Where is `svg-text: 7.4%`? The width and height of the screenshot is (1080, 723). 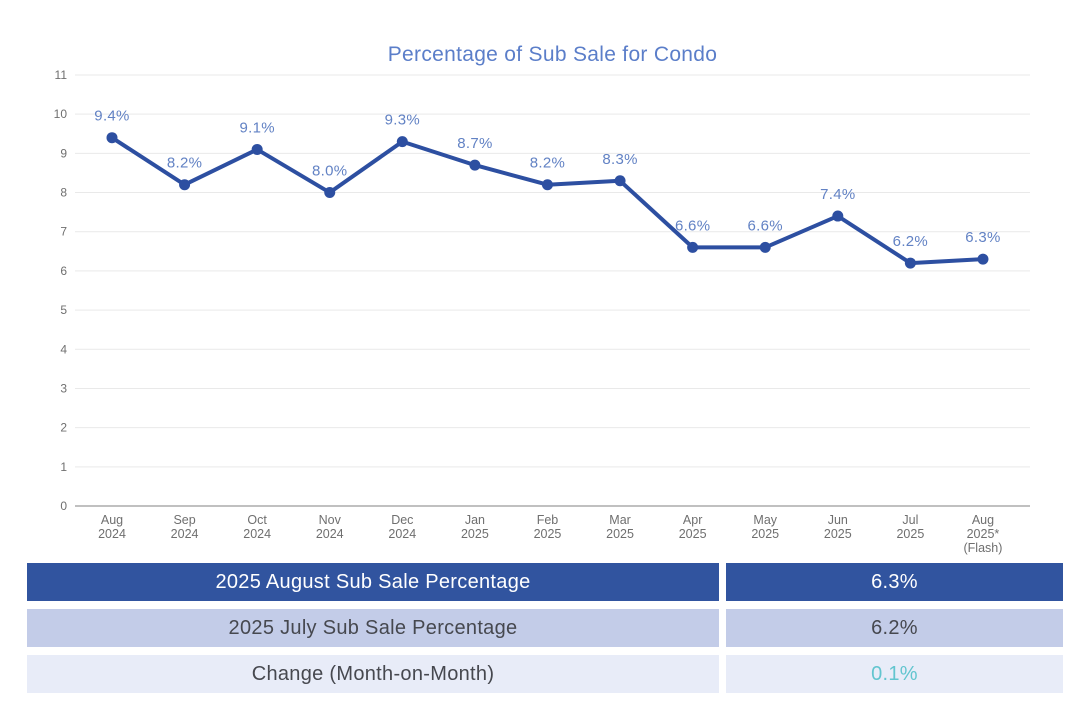 svg-text: 7.4% is located at coordinates (837, 194).